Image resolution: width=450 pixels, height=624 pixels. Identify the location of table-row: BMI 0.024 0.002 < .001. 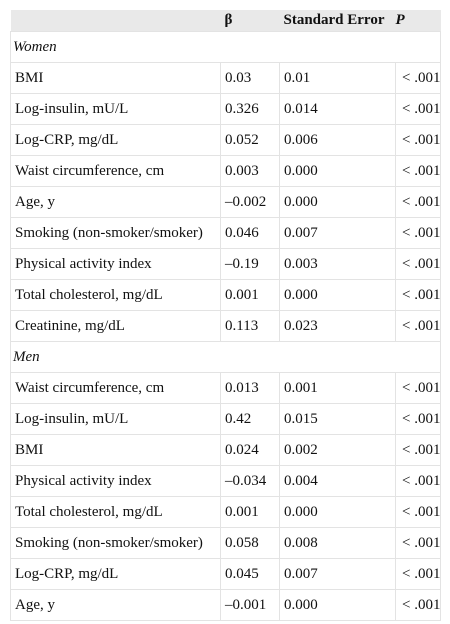
(225, 450).